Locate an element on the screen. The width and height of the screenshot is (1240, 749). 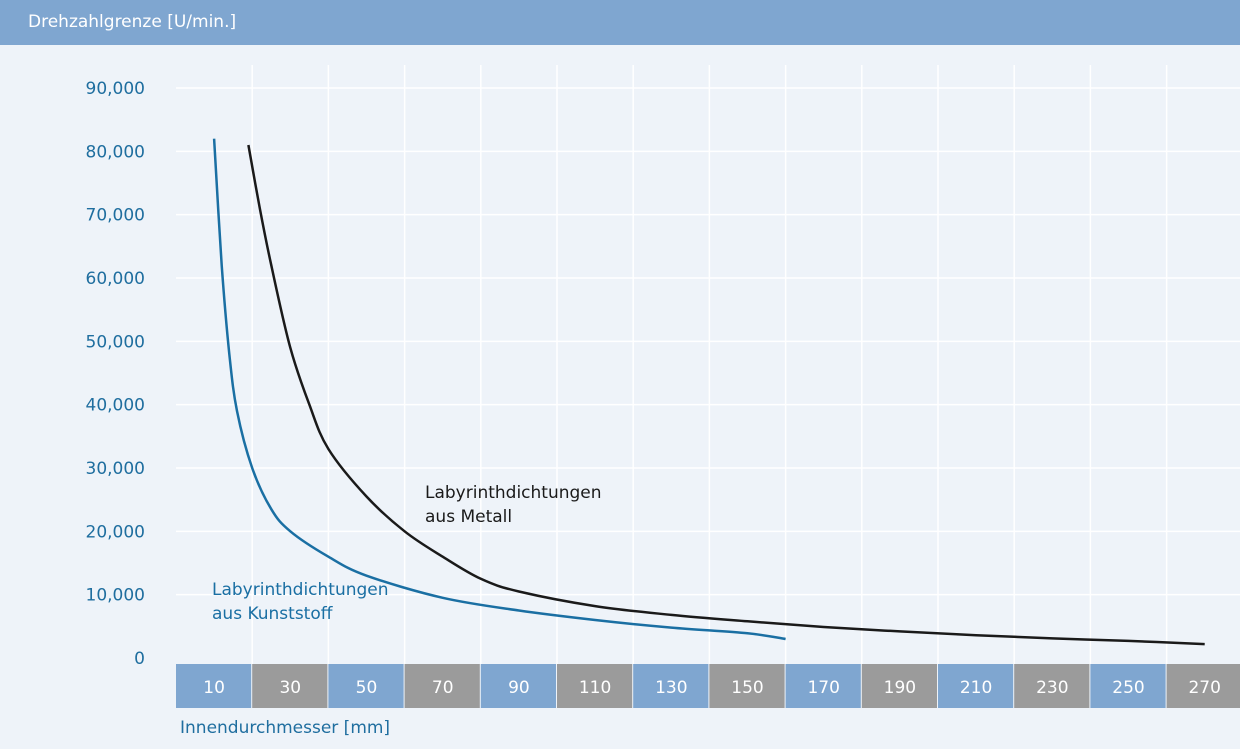
chart-title: Drehzahlgrenze [U/min.] is located at coordinates (132, 22).